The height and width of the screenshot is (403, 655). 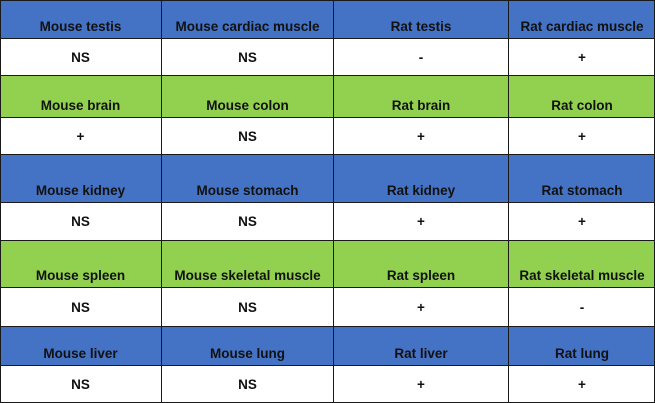 I want to click on tissue-label: Mouse liver, so click(x=81, y=346).